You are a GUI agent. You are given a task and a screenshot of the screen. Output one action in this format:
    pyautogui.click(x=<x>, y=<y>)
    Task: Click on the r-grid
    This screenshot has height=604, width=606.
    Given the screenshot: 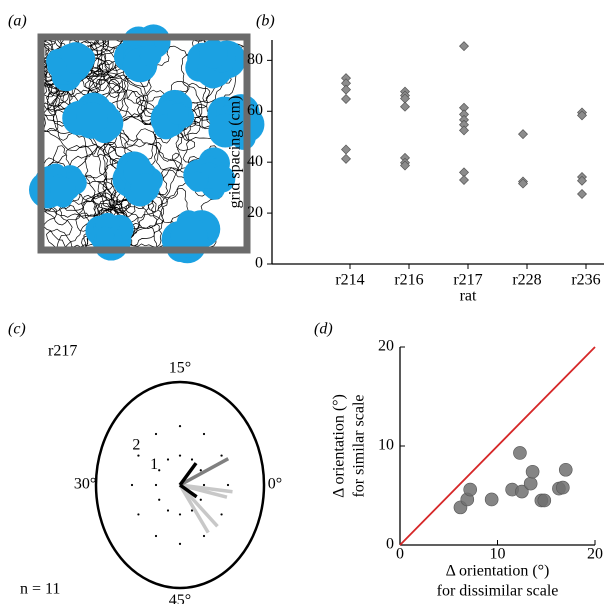 What is the action you would take?
    pyautogui.click(x=180, y=485)
    